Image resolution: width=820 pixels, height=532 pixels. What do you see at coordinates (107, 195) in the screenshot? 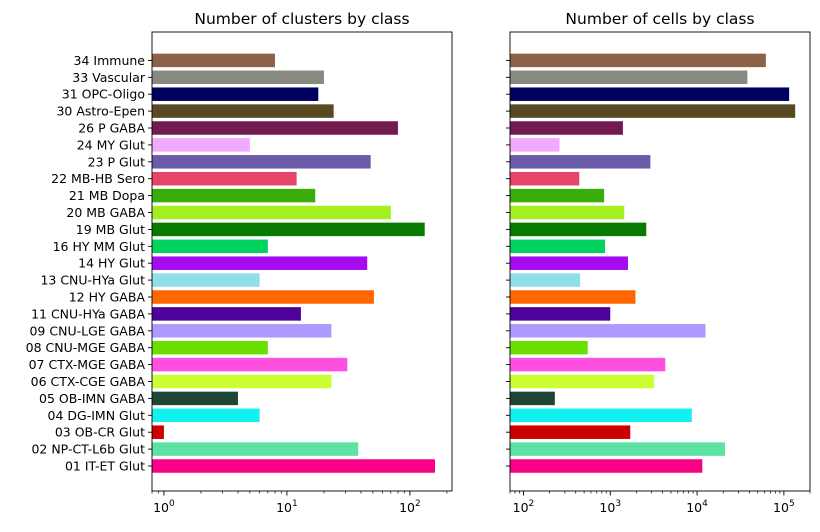
I see `category-label: 21 MB Dopa` at bounding box center [107, 195].